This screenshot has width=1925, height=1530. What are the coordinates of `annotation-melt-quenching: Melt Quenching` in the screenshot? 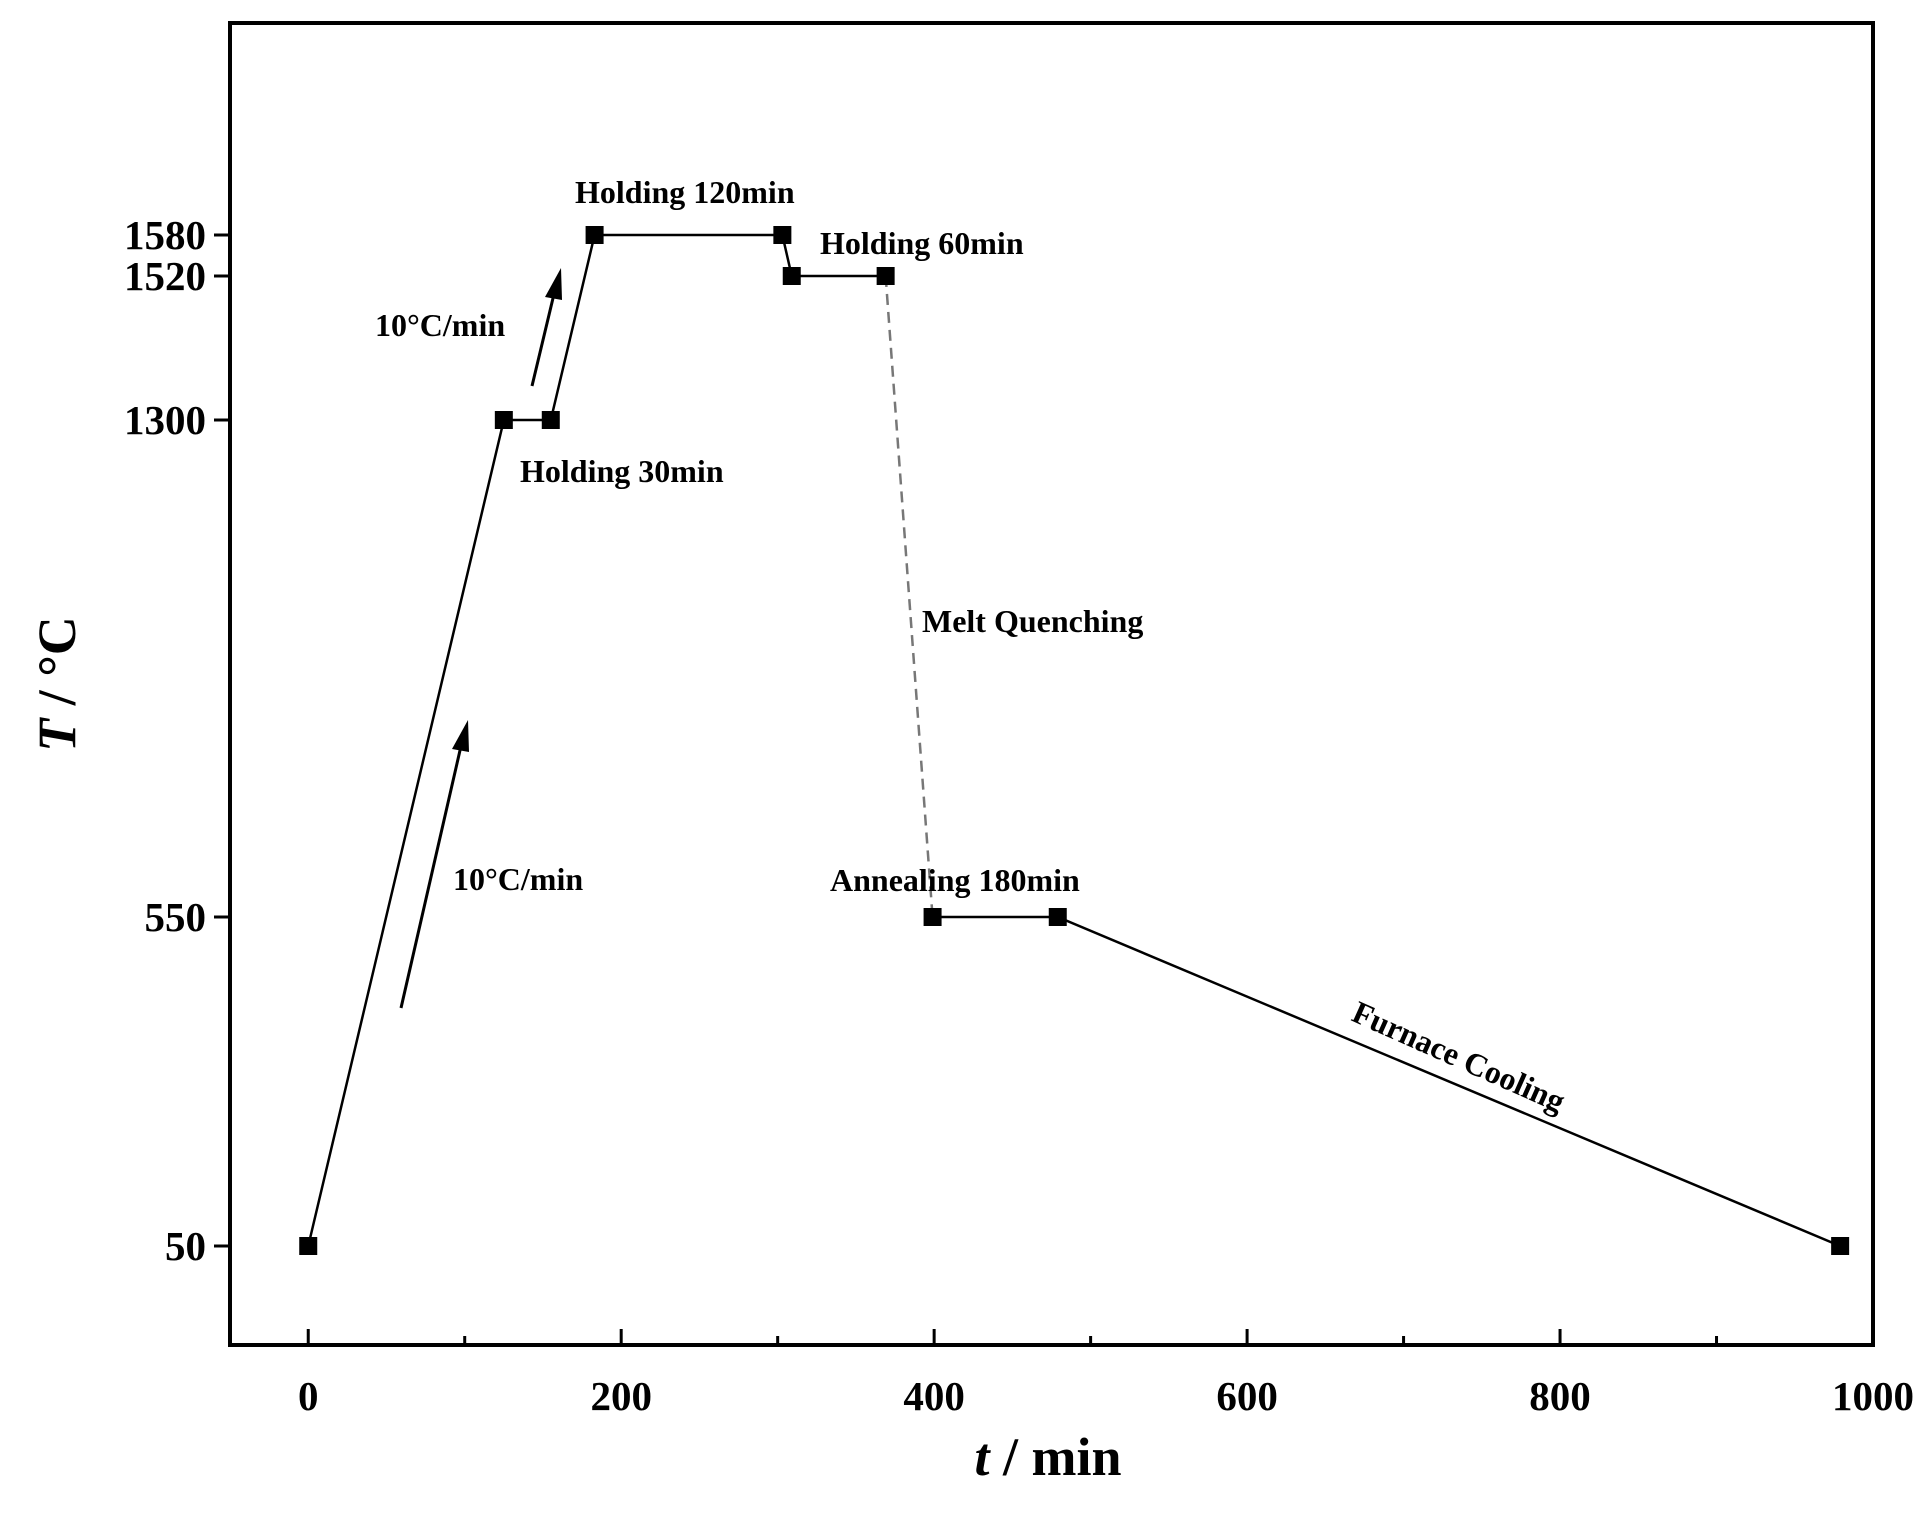 It's located at (1032, 621).